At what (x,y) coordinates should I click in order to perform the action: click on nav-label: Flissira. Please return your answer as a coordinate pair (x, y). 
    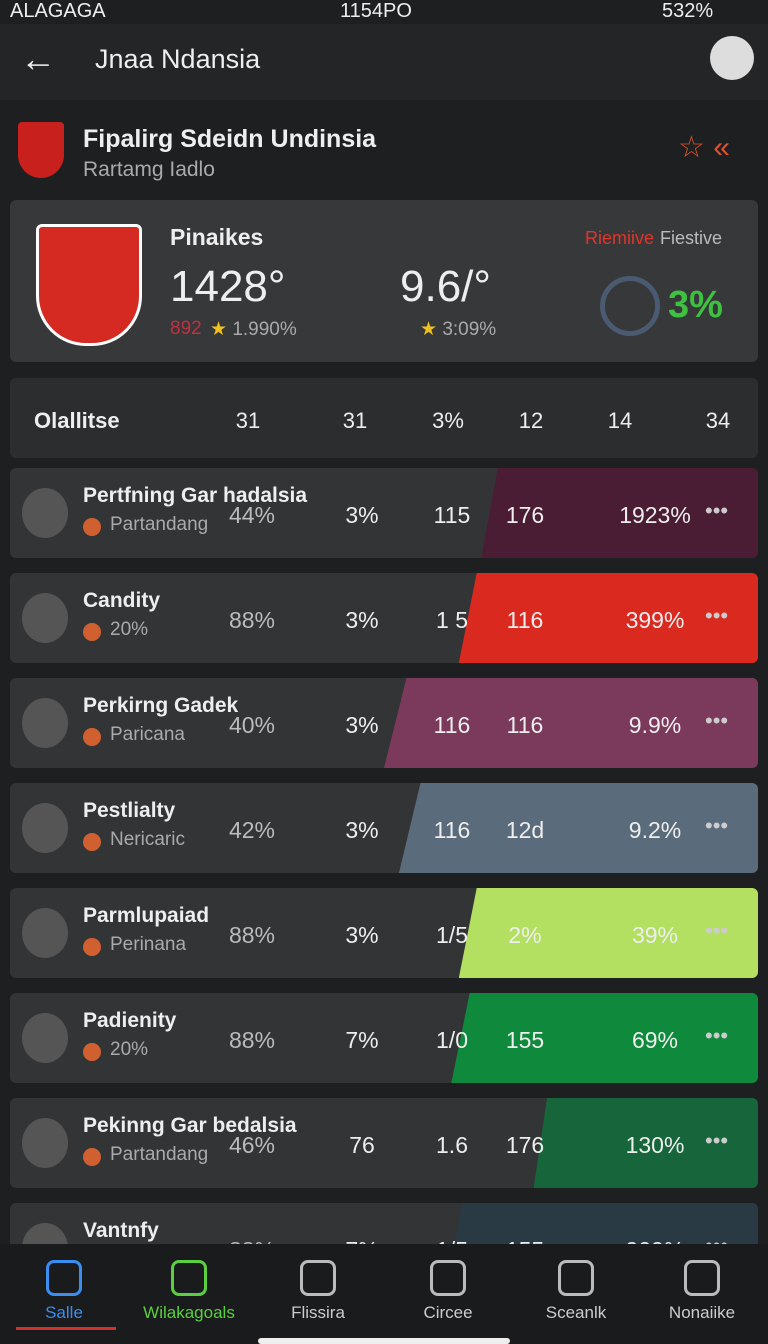
    Looking at the image, I should click on (318, 1312).